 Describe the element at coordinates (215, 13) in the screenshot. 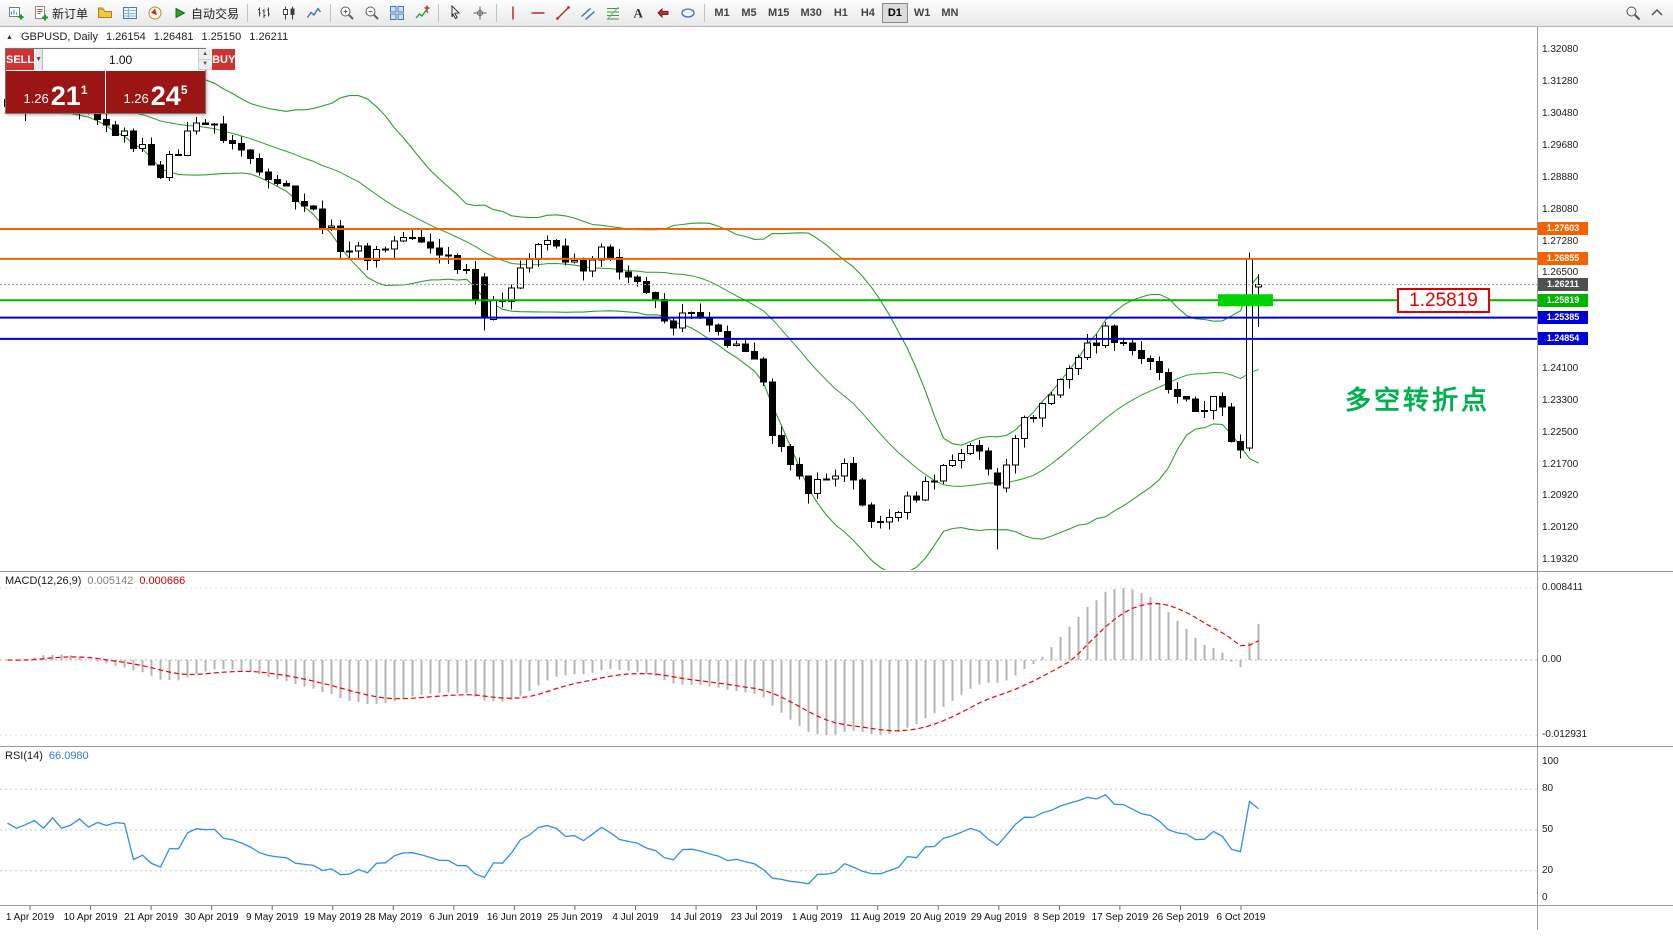

I see `autotrading-label: 自动交易` at that location.